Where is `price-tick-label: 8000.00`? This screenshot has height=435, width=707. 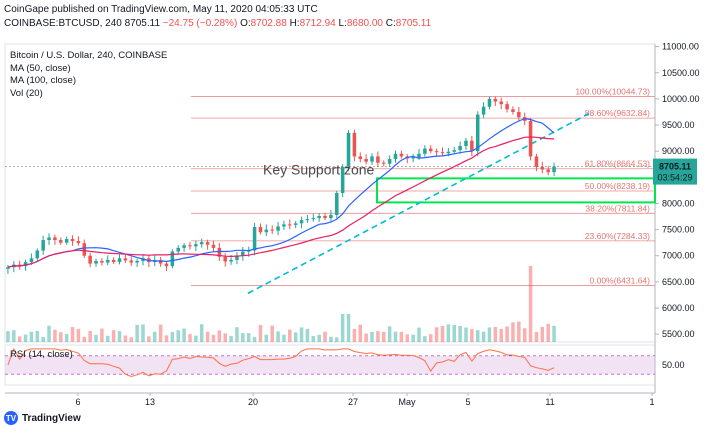 price-tick-label: 8000.00 is located at coordinates (678, 203).